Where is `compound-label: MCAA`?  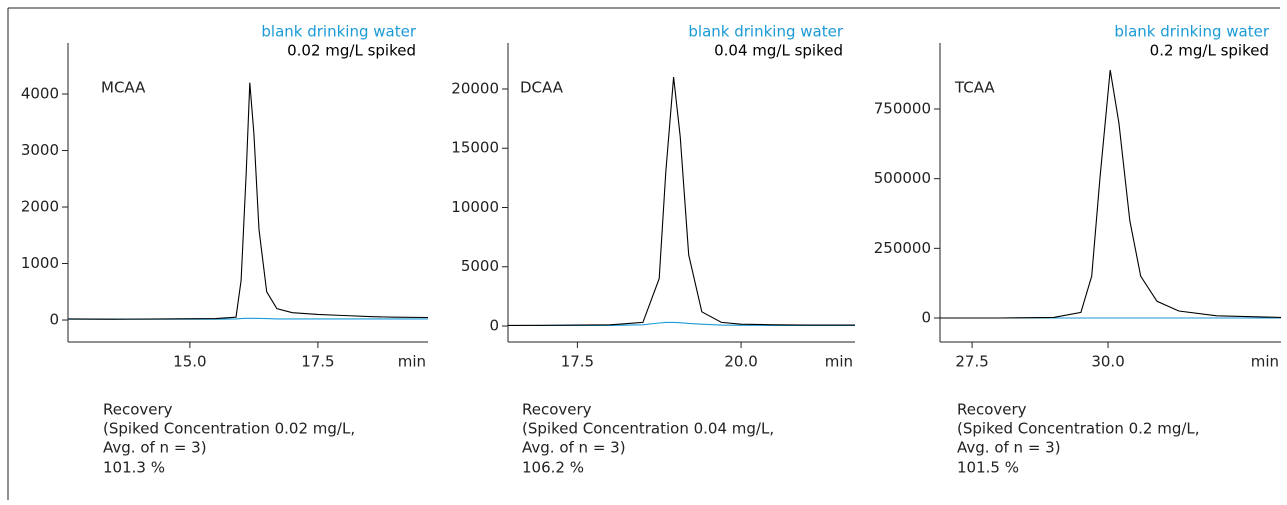
compound-label: MCAA is located at coordinates (123, 88).